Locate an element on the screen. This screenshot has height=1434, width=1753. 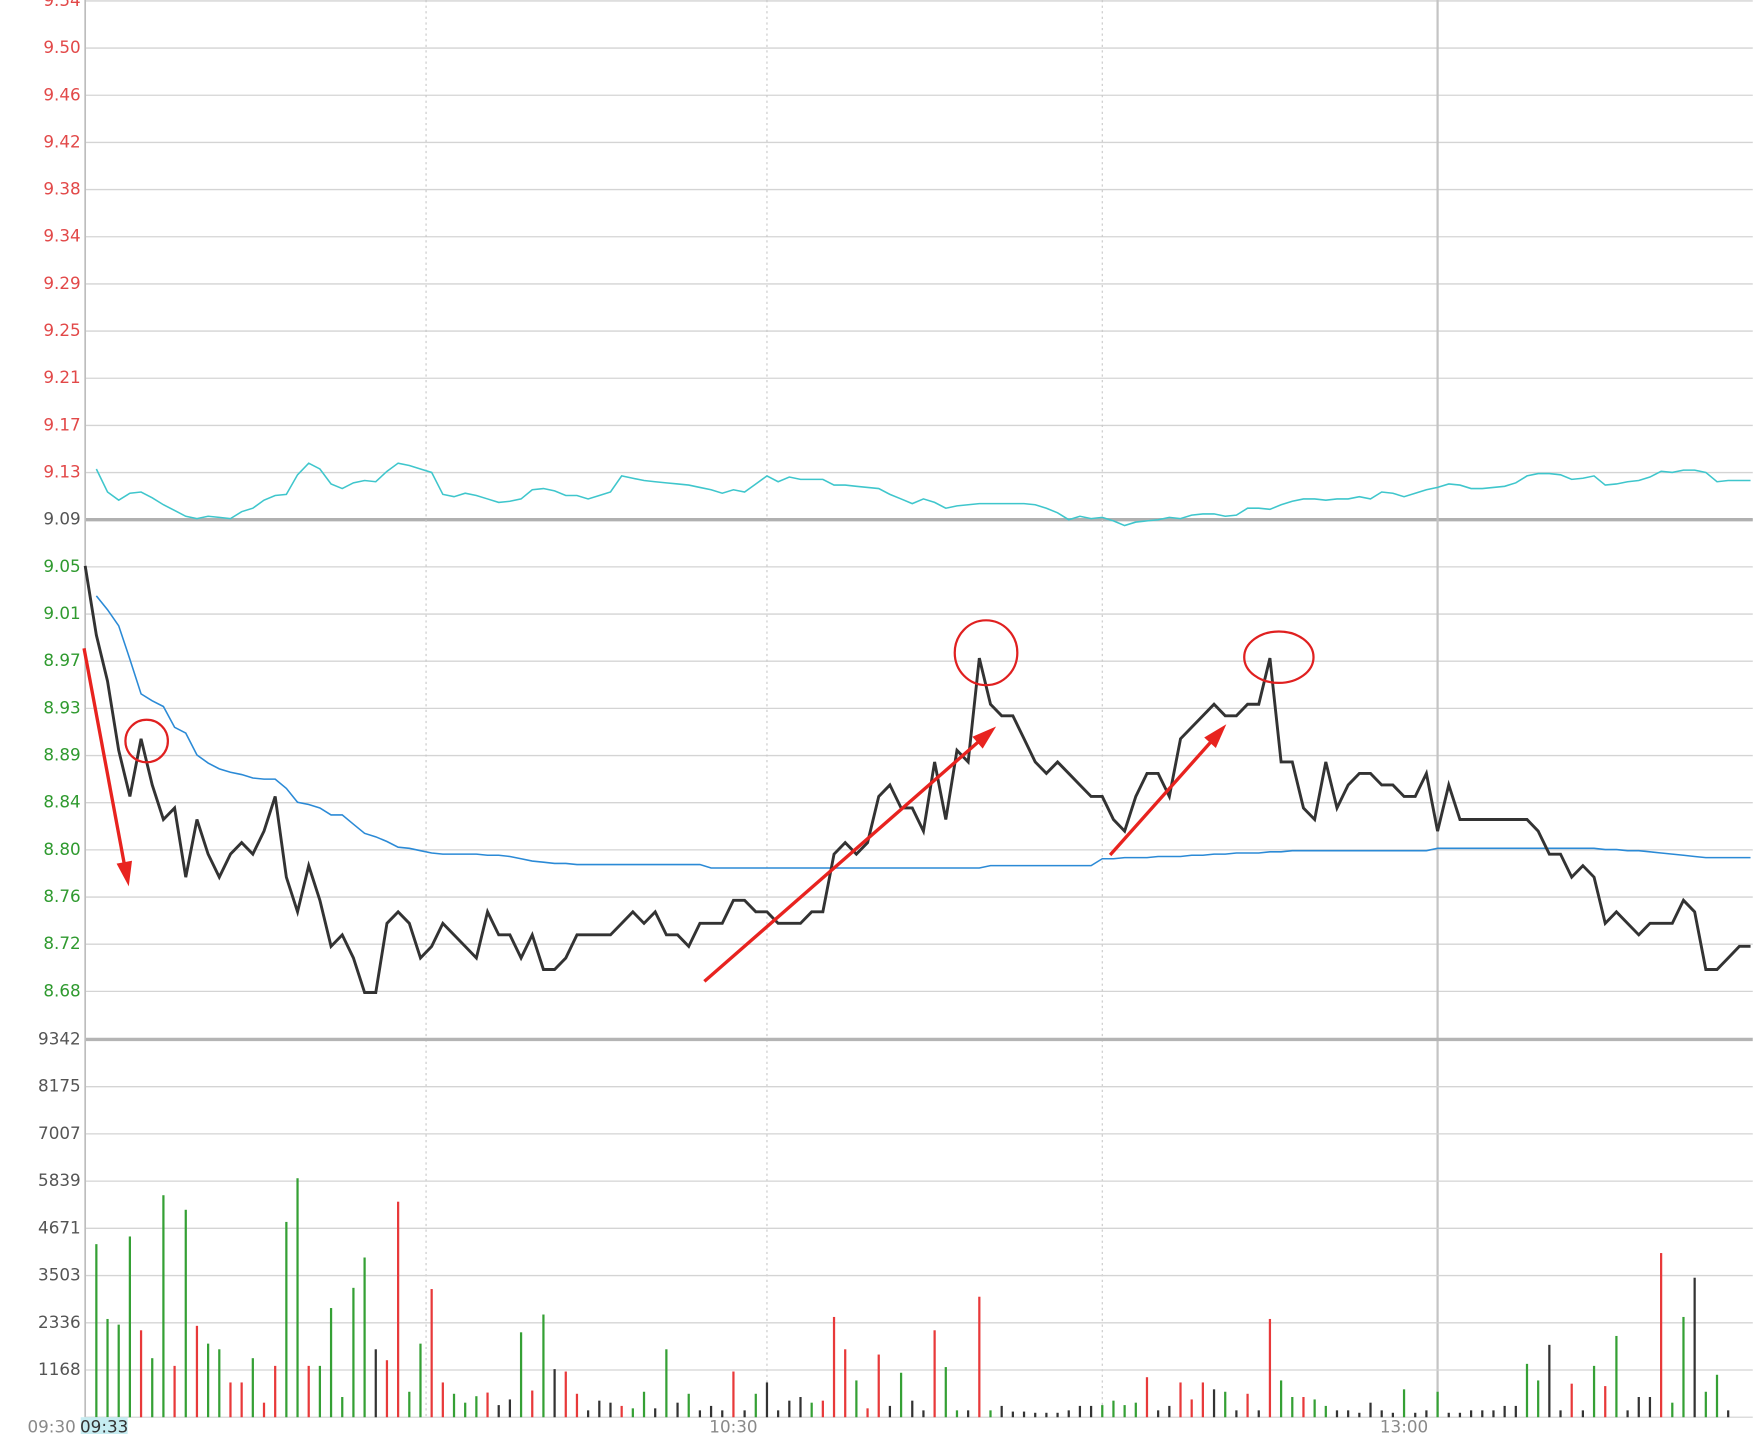
y-tick-label: 9.25 is located at coordinates (61, 330).